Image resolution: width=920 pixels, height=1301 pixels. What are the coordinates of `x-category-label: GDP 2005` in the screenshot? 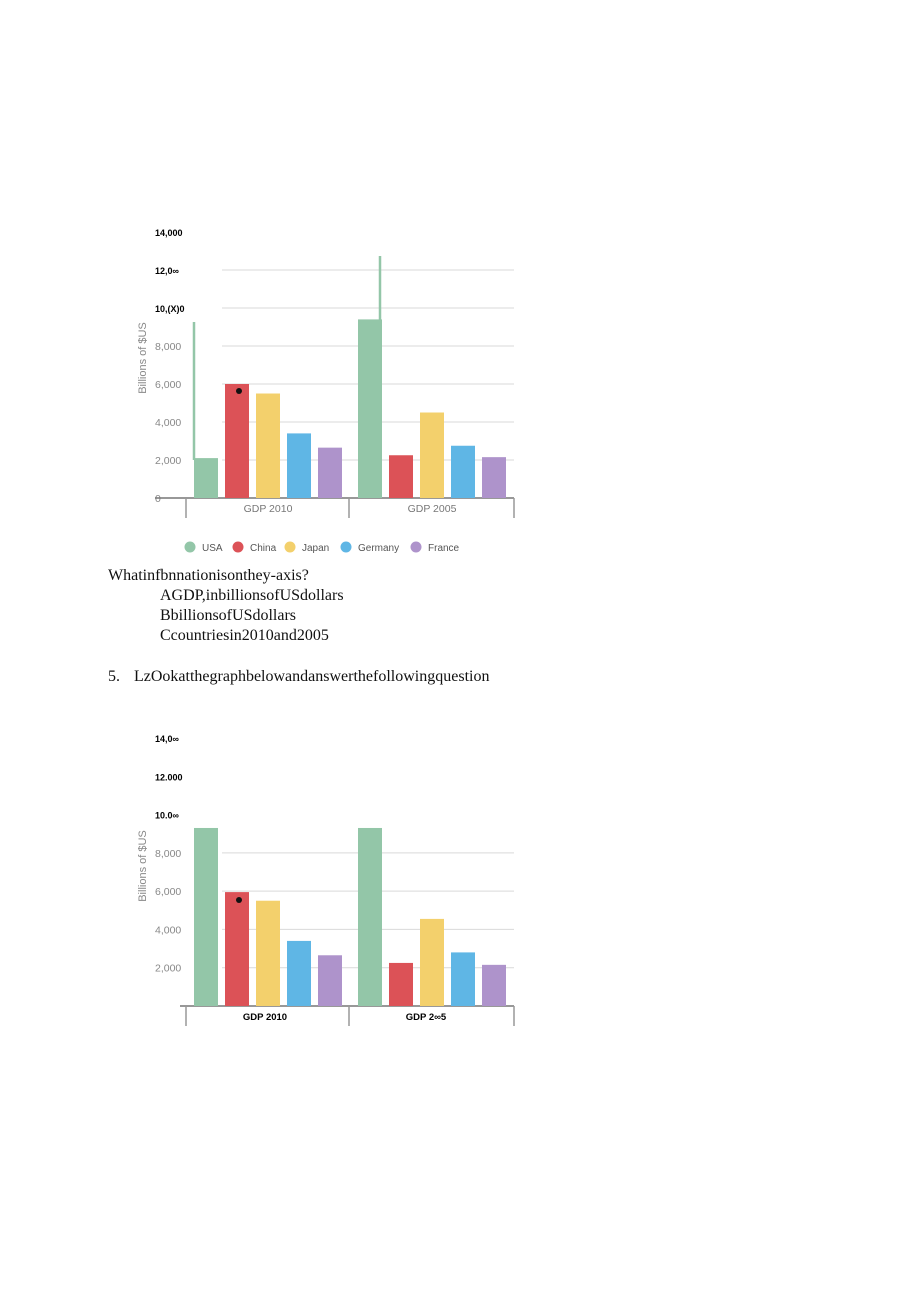 It's located at (432, 509).